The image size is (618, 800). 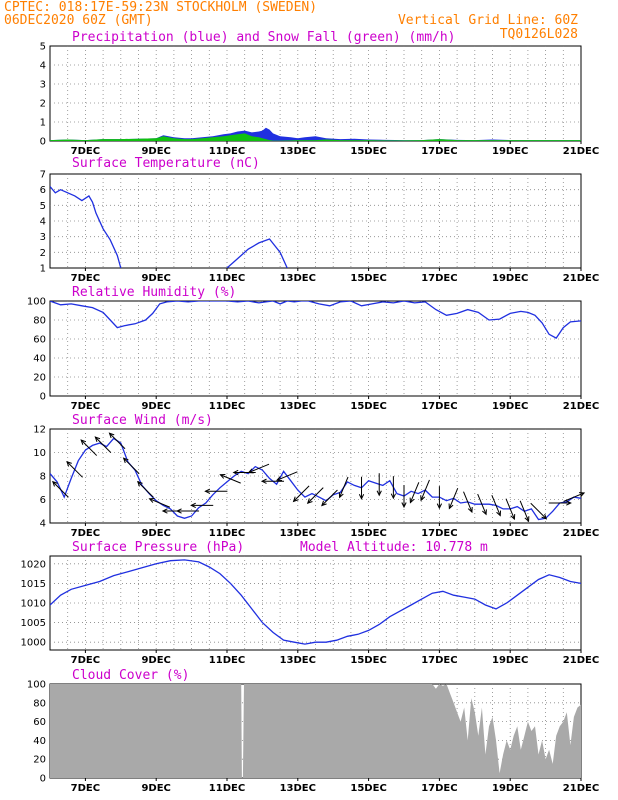 What do you see at coordinates (488, 20) in the screenshot?
I see `header-grid-line: Vertical Grid Line: 60Z` at bounding box center [488, 20].